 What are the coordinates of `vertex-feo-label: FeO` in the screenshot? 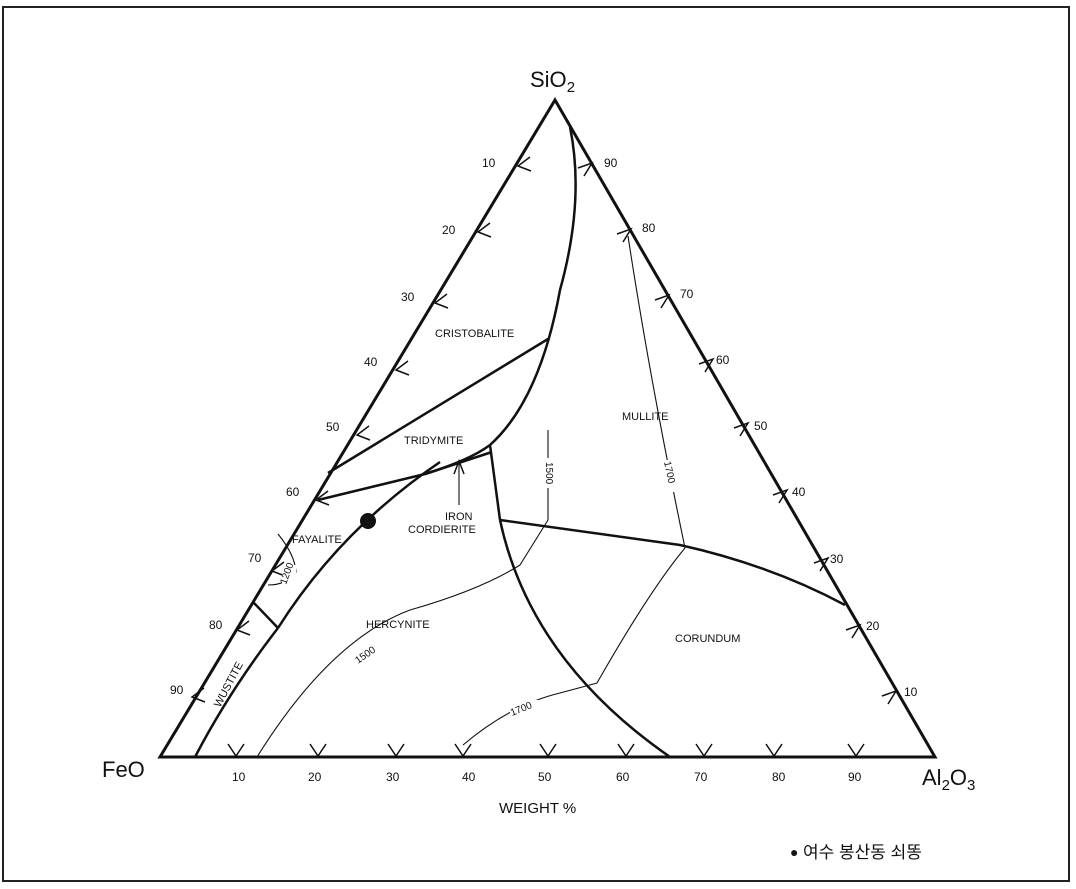 It's located at (123, 769).